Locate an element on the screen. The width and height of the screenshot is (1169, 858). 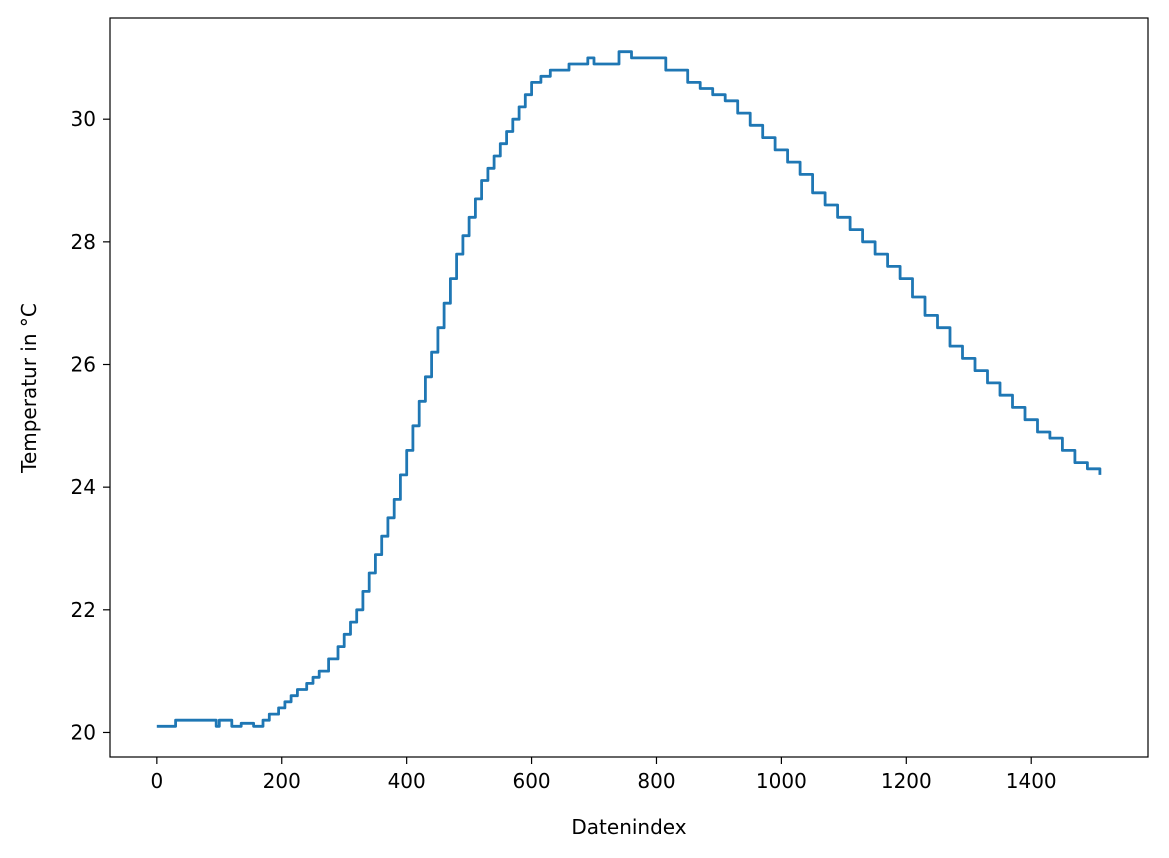
x-axis: 0 200 400 600 800 1000 1200 1400 is located at coordinates (603, 775).